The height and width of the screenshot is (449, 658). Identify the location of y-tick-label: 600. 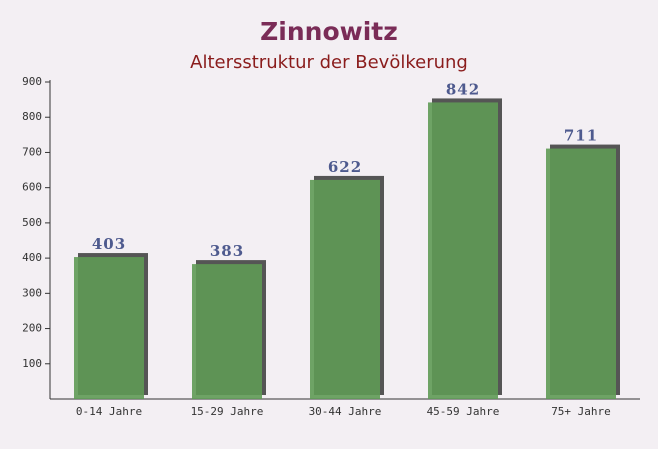
(32, 187).